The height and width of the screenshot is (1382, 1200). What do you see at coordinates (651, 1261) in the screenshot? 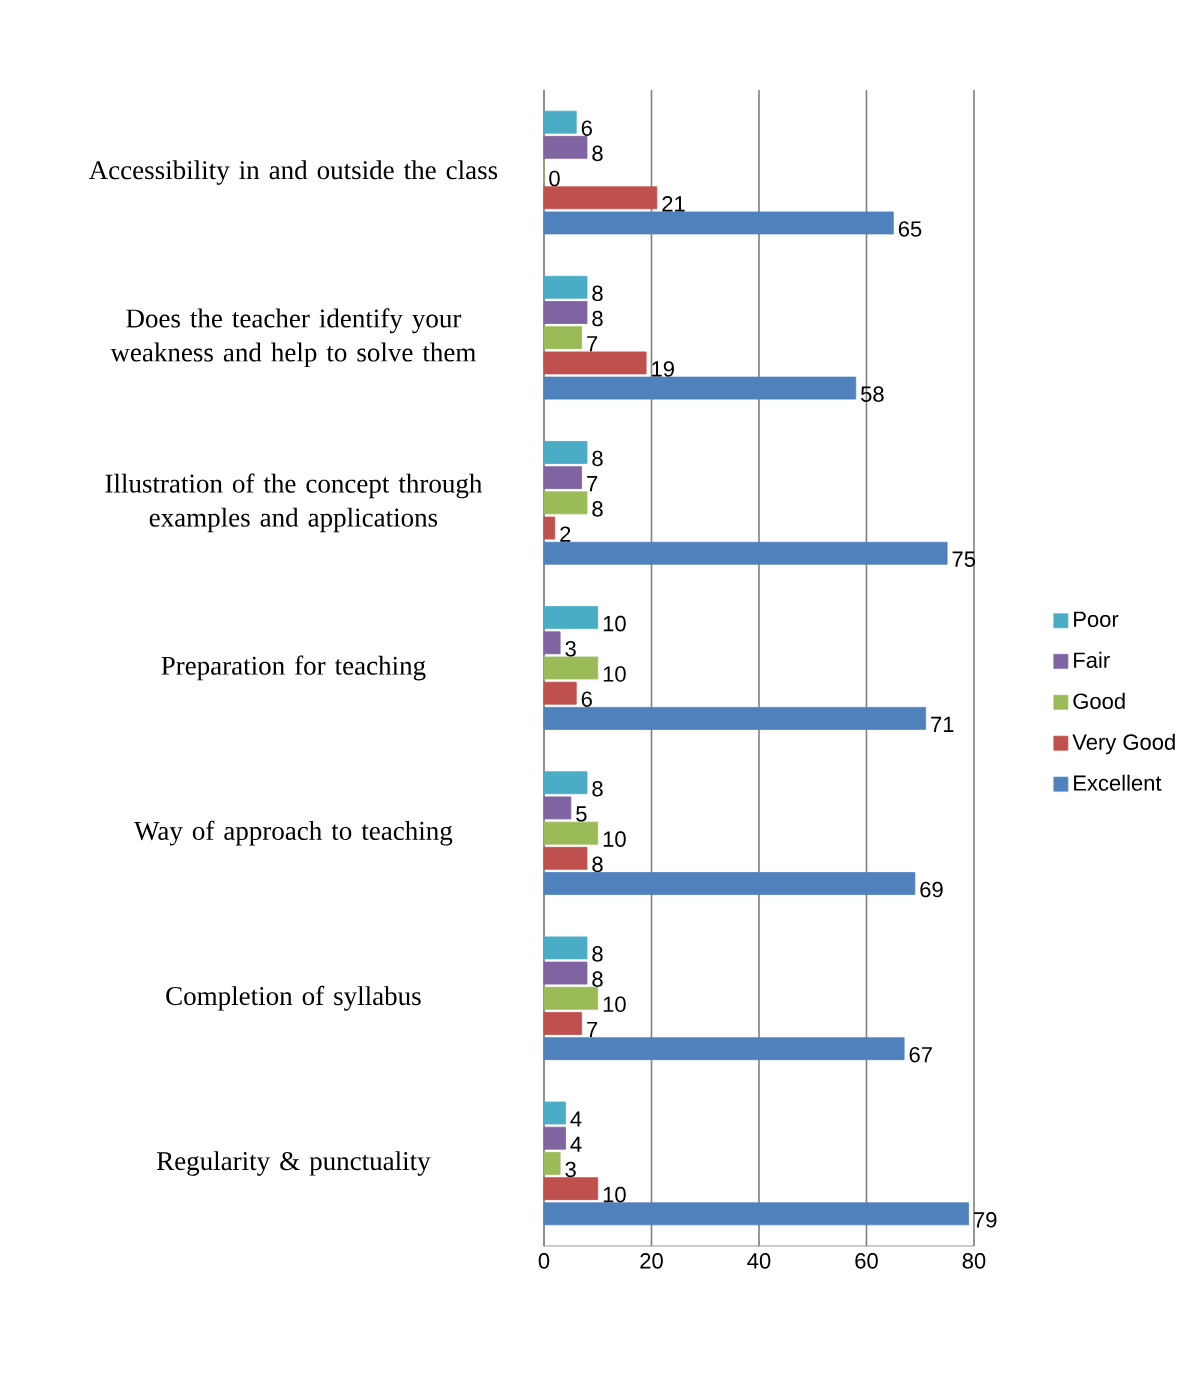
I see `x-tick-label: 20` at bounding box center [651, 1261].